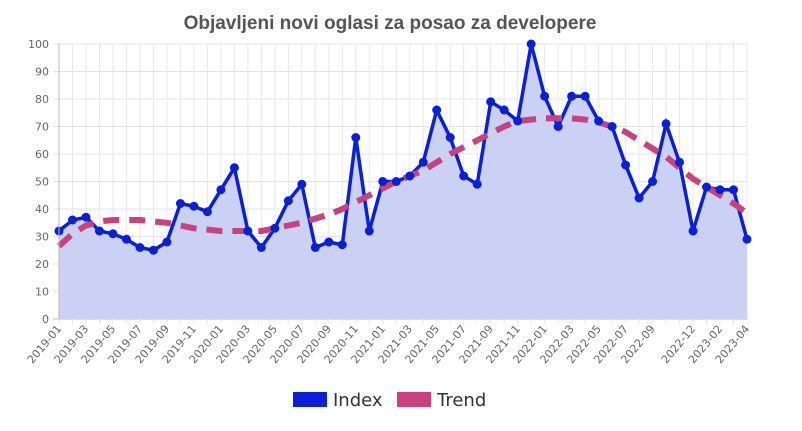 This screenshot has width=802, height=431. Describe the element at coordinates (42, 292) in the screenshot. I see `y-tick-label: 10` at that location.